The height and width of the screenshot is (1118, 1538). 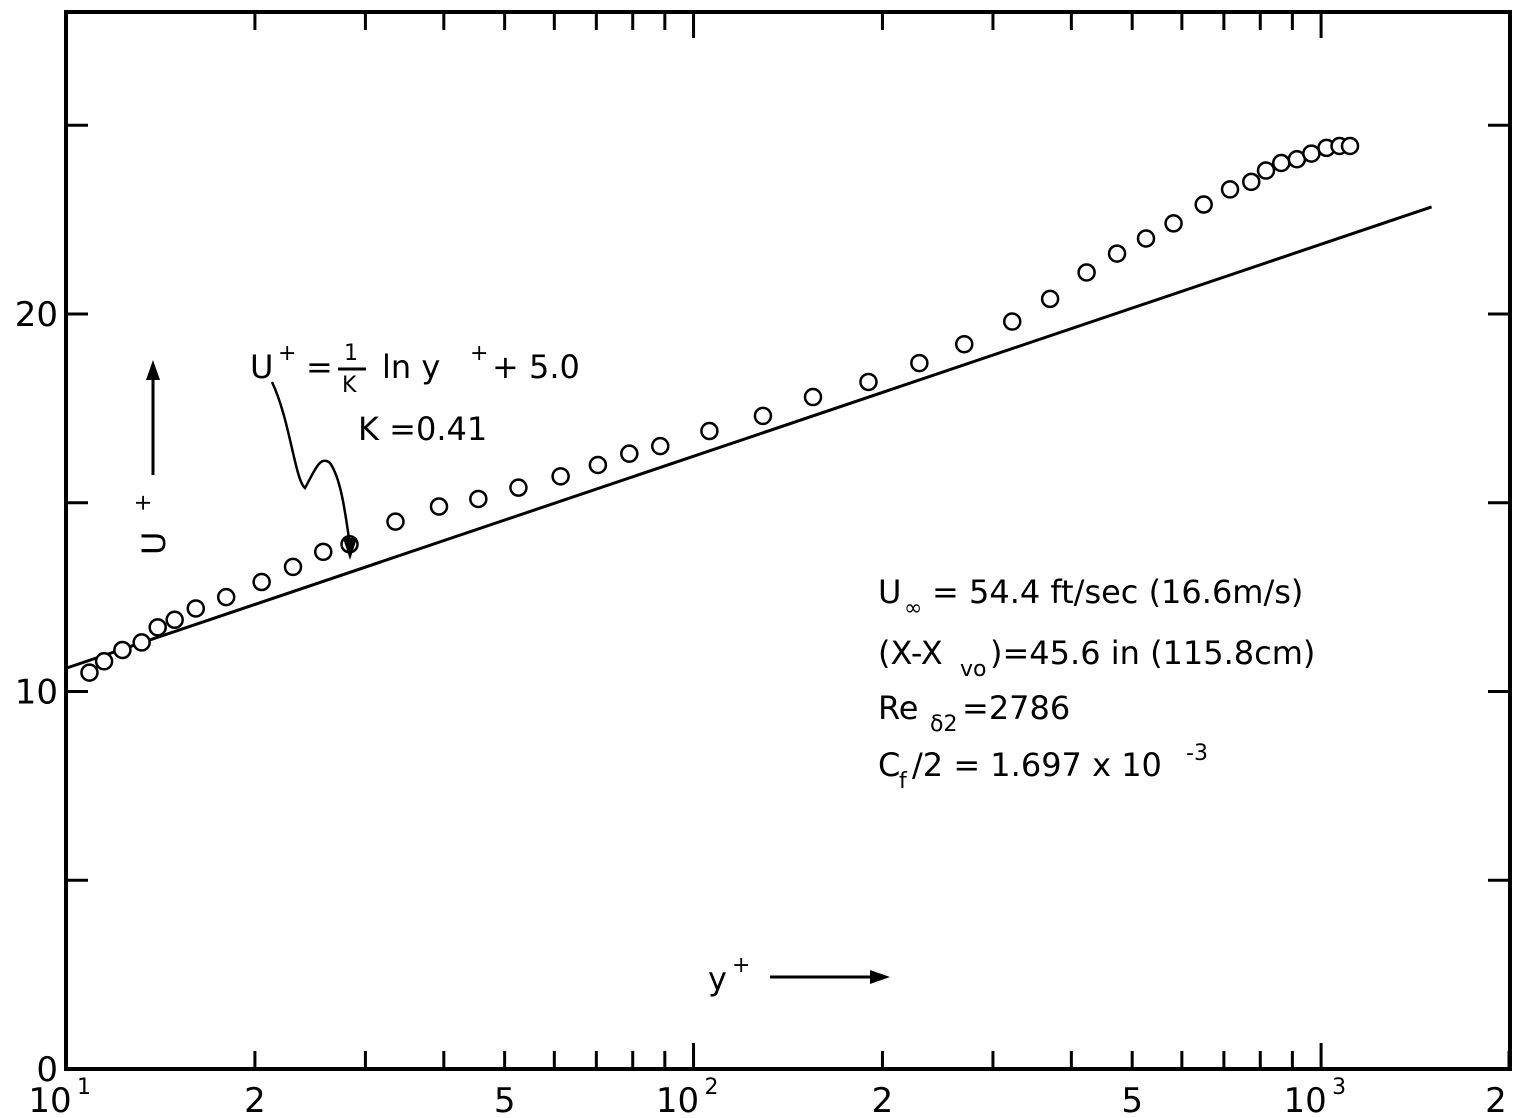 I want to click on x-axis-tick-labels: 10 1 2 5 10 2 2 5 10 3 2, so click(x=767, y=1096).